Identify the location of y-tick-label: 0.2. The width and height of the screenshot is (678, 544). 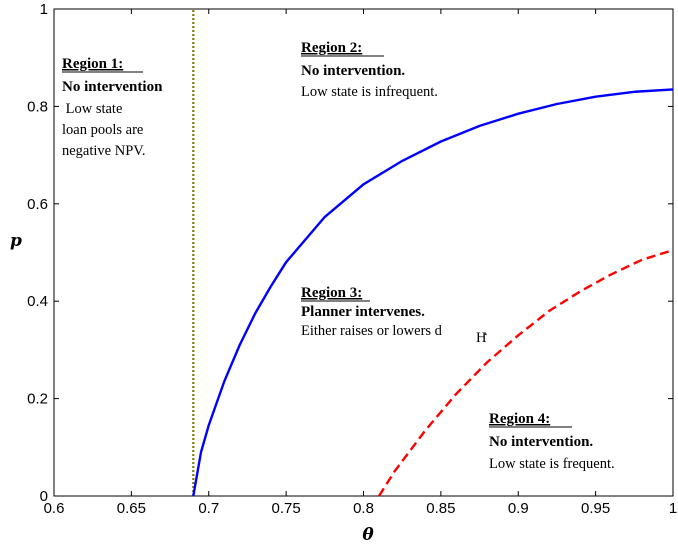
(37, 399).